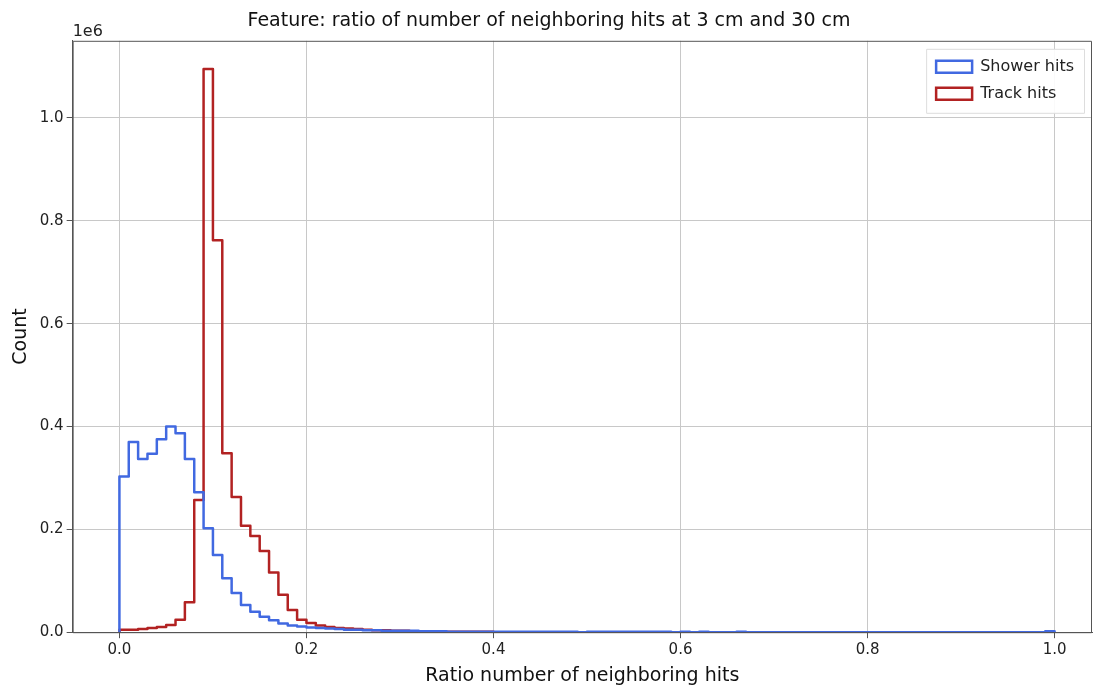 The width and height of the screenshot is (1093, 693). What do you see at coordinates (19, 336) in the screenshot?
I see `y-axis-title: Count` at bounding box center [19, 336].